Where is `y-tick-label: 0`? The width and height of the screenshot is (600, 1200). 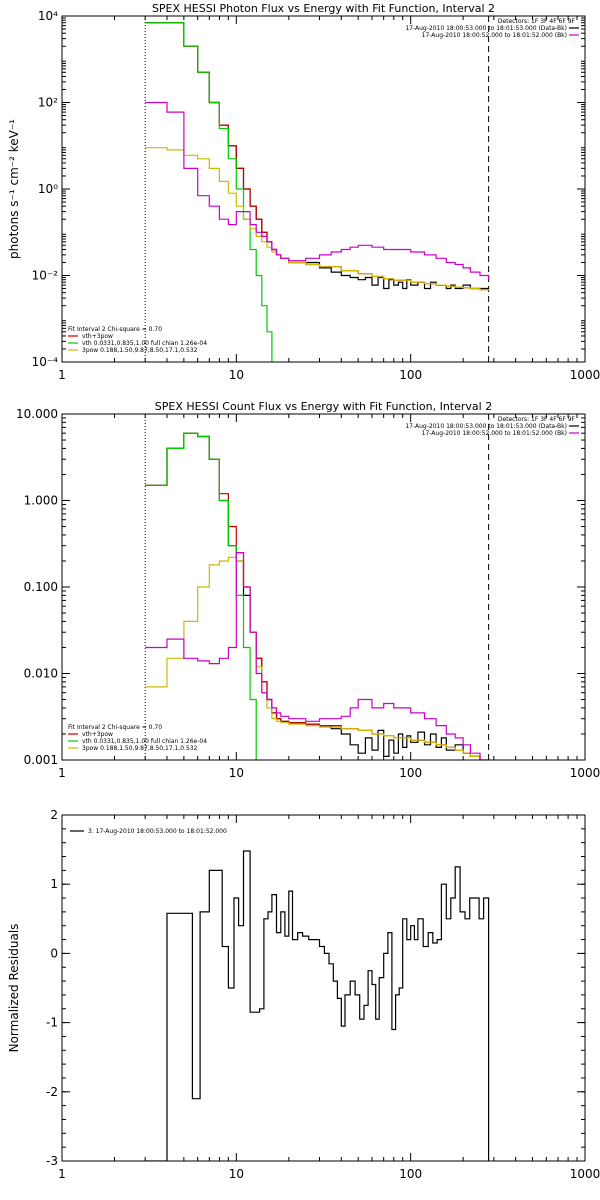 y-tick-label: 0 is located at coordinates (54, 953).